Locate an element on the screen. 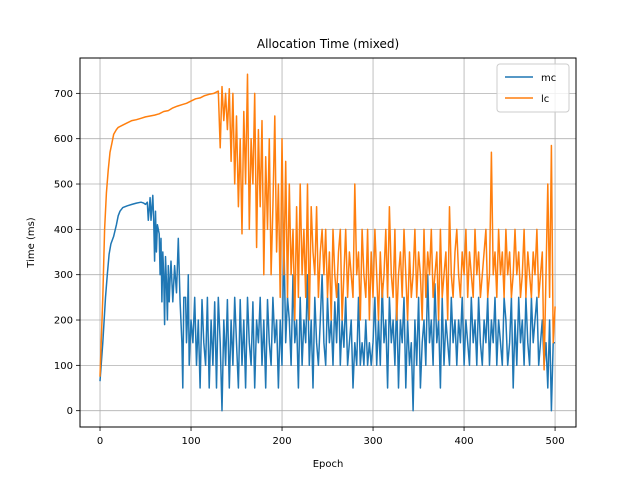  legend: mc lc is located at coordinates (533, 88).